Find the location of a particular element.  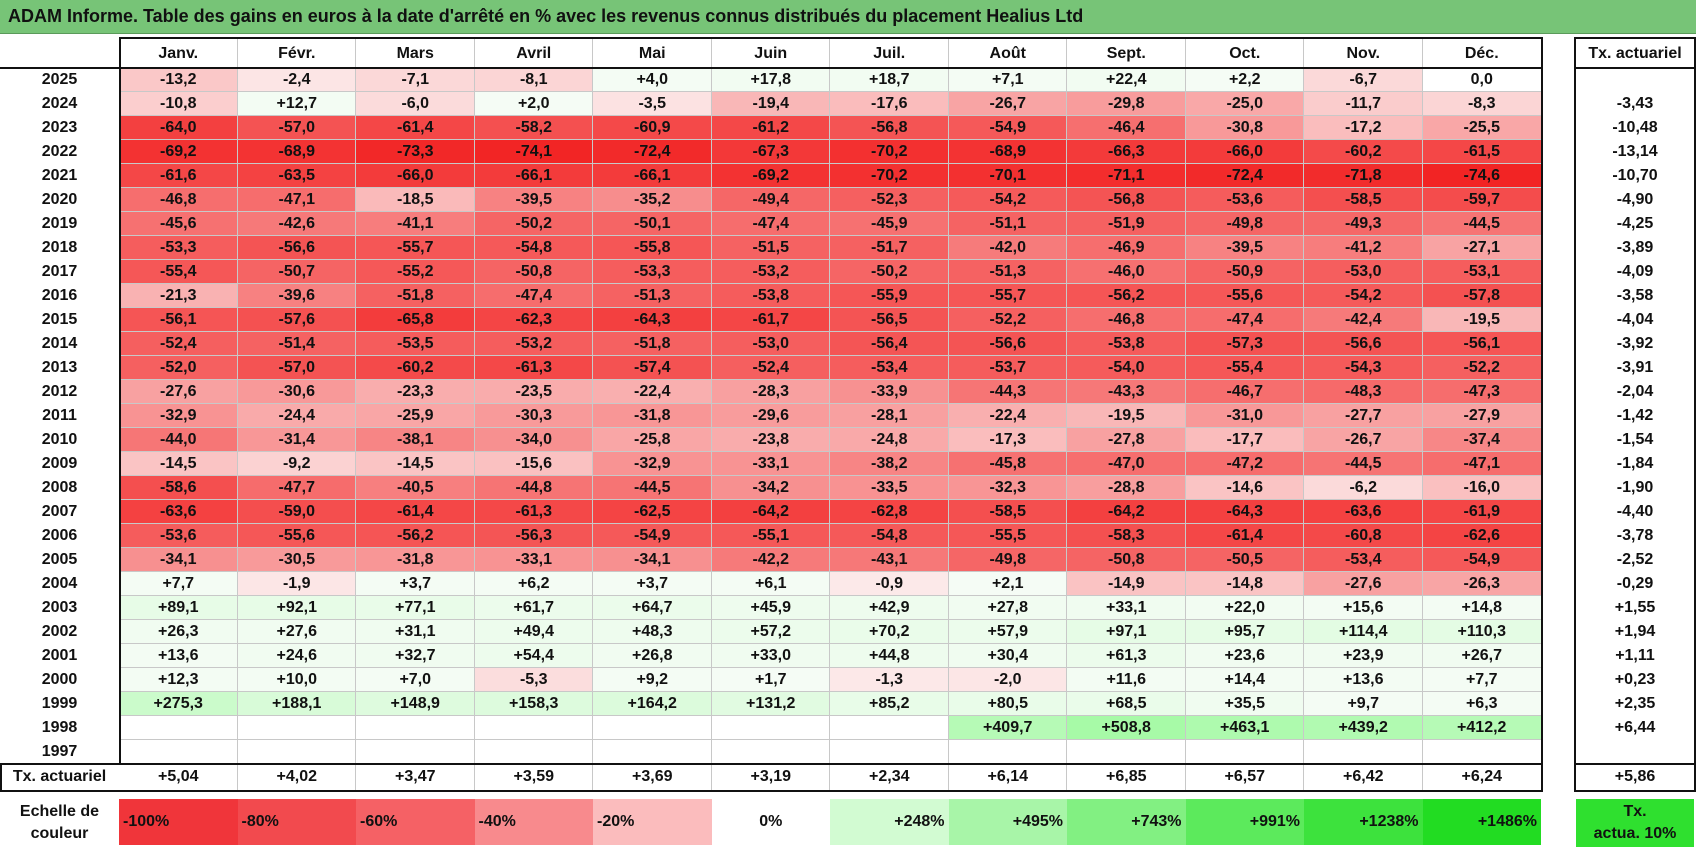

heatmap-cell: -14,5 is located at coordinates (178, 464).